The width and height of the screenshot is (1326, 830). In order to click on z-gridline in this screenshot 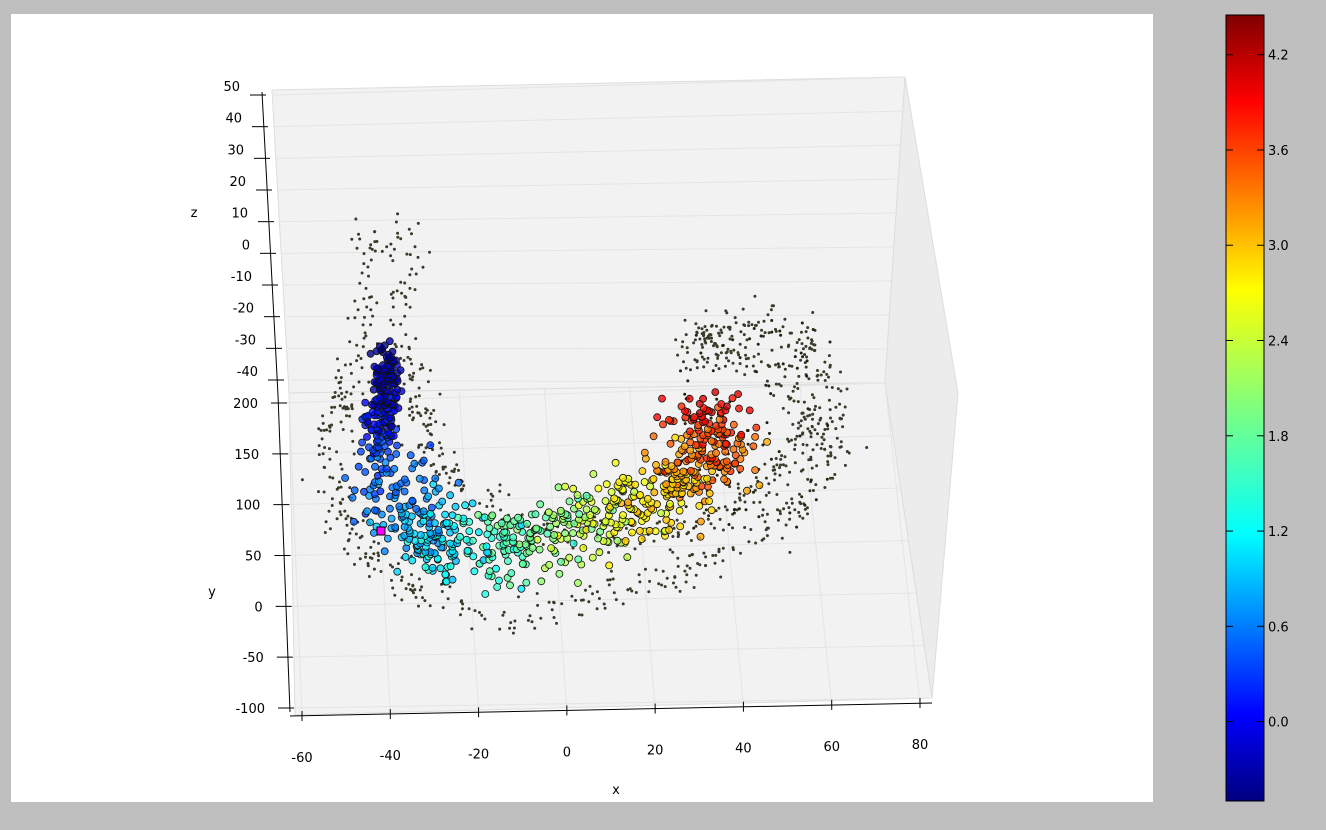, I will do `click(588, 217)`.